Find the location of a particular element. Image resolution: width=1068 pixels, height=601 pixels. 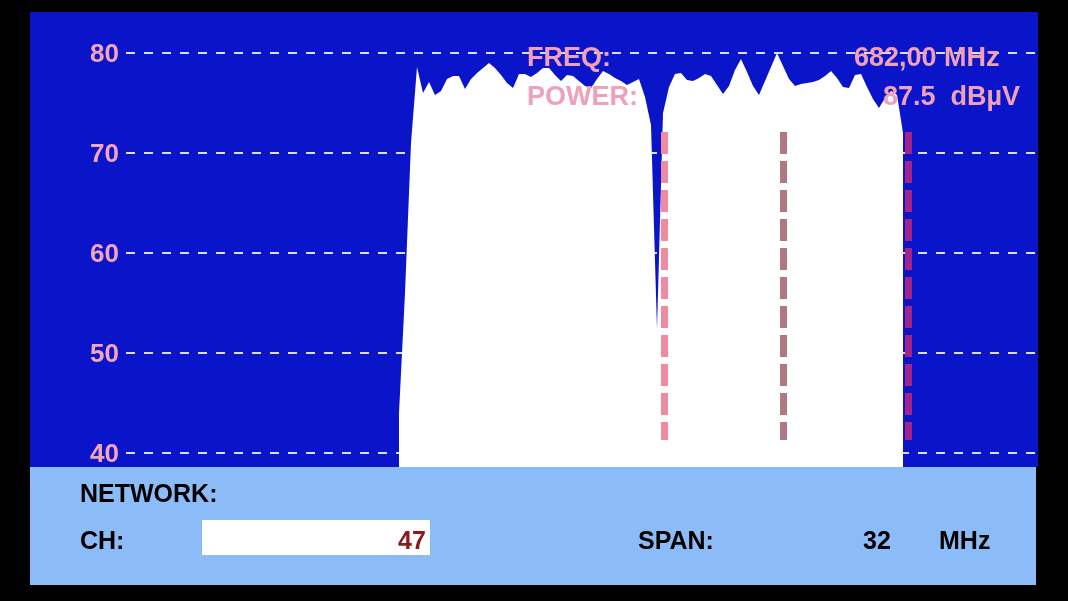

y-tick-label: 80 is located at coordinates (104, 53).